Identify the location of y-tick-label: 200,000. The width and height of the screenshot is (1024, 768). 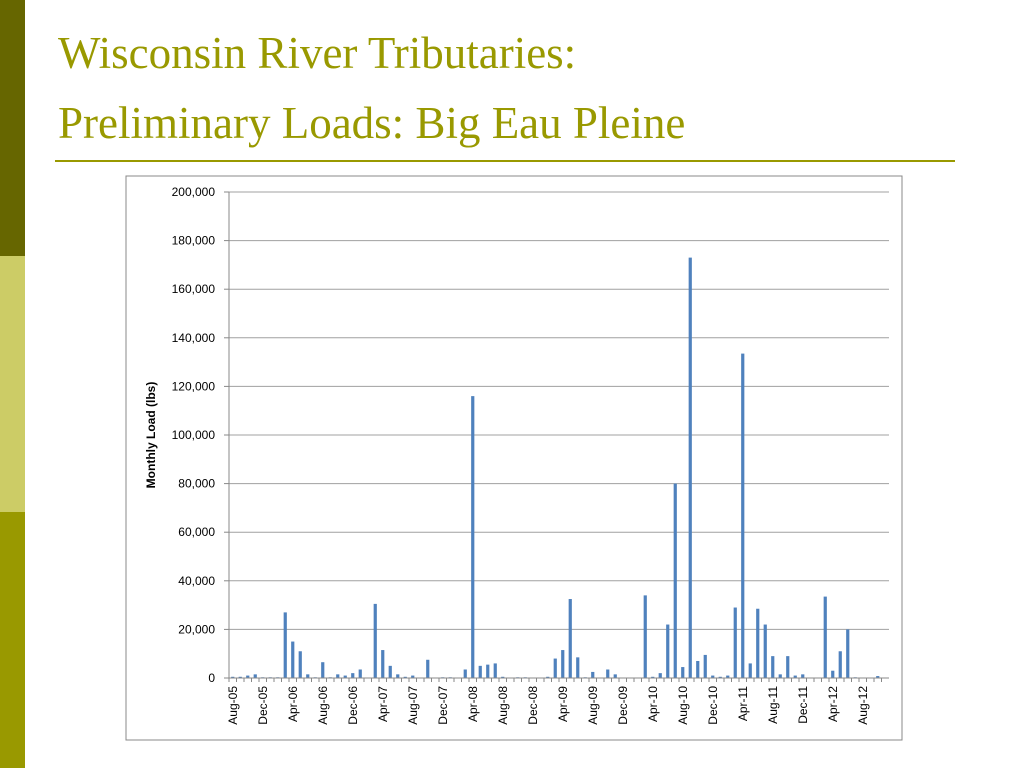
(194, 192).